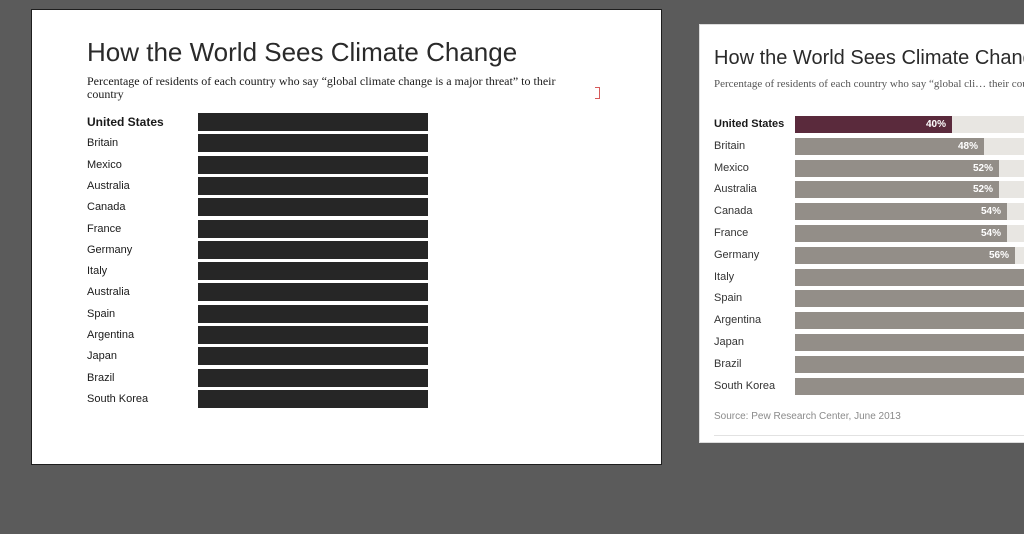 This screenshot has width=1024, height=534. Describe the element at coordinates (118, 399) in the screenshot. I see `slide-row-label: South Korea` at that location.